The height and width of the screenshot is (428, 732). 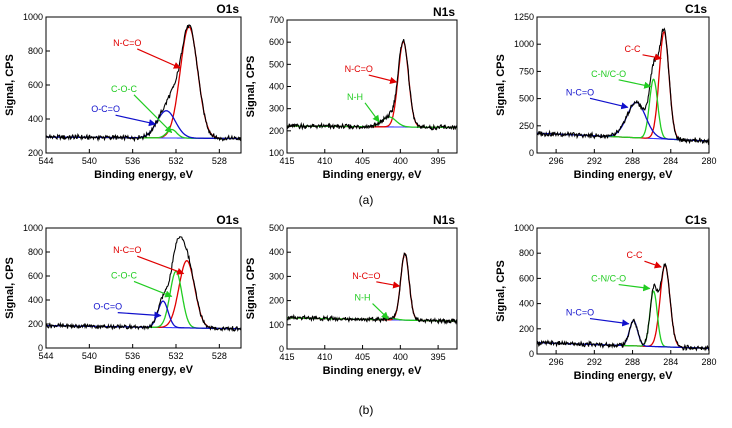 I want to click on plot-frame, so click(x=143, y=85).